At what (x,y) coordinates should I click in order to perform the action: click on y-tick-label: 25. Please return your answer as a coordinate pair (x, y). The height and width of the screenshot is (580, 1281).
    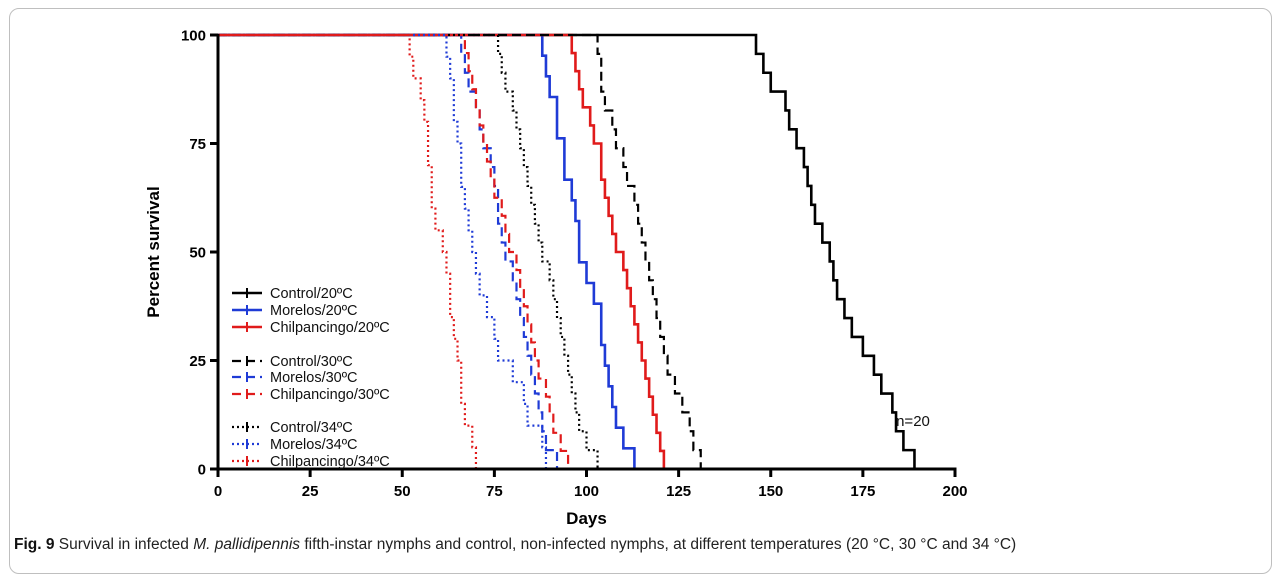
    Looking at the image, I should click on (197, 361).